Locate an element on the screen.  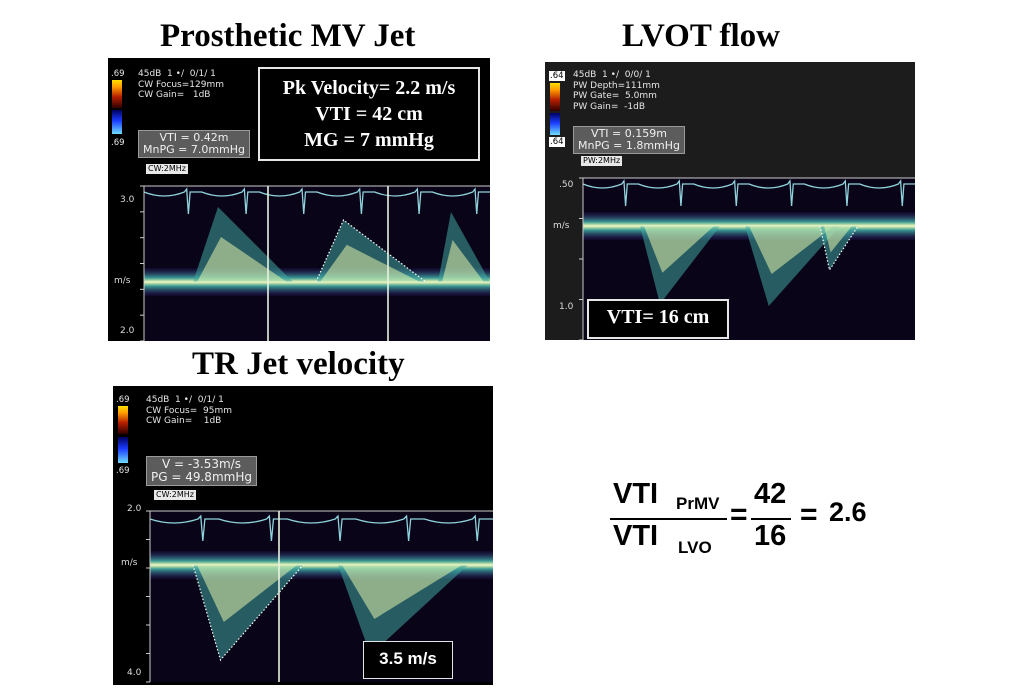
measurement-box: V = -3.53m/s PG = 49.8mmHg is located at coordinates (201, 471).